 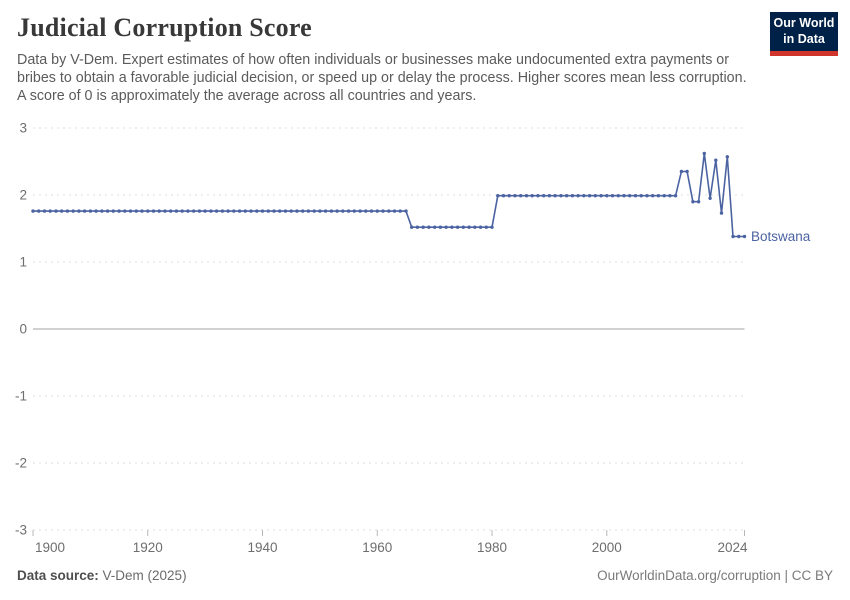 What do you see at coordinates (58, 575) in the screenshot?
I see `data-source-label: Data source:` at bounding box center [58, 575].